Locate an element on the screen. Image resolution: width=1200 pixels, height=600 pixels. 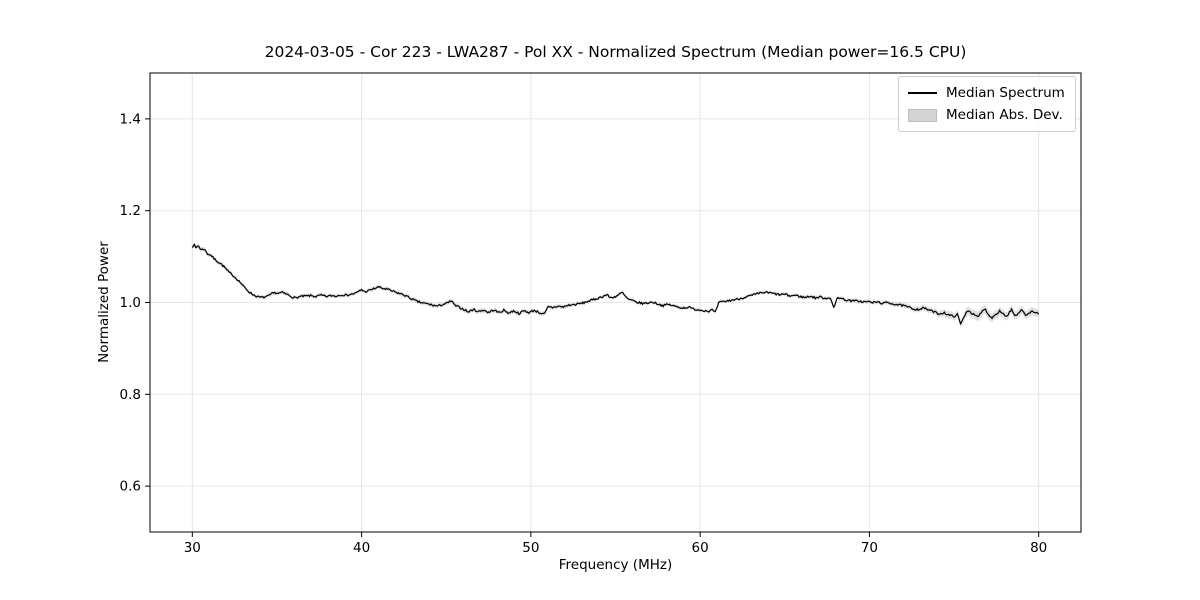
x-tick-label: 30 is located at coordinates (192, 548).